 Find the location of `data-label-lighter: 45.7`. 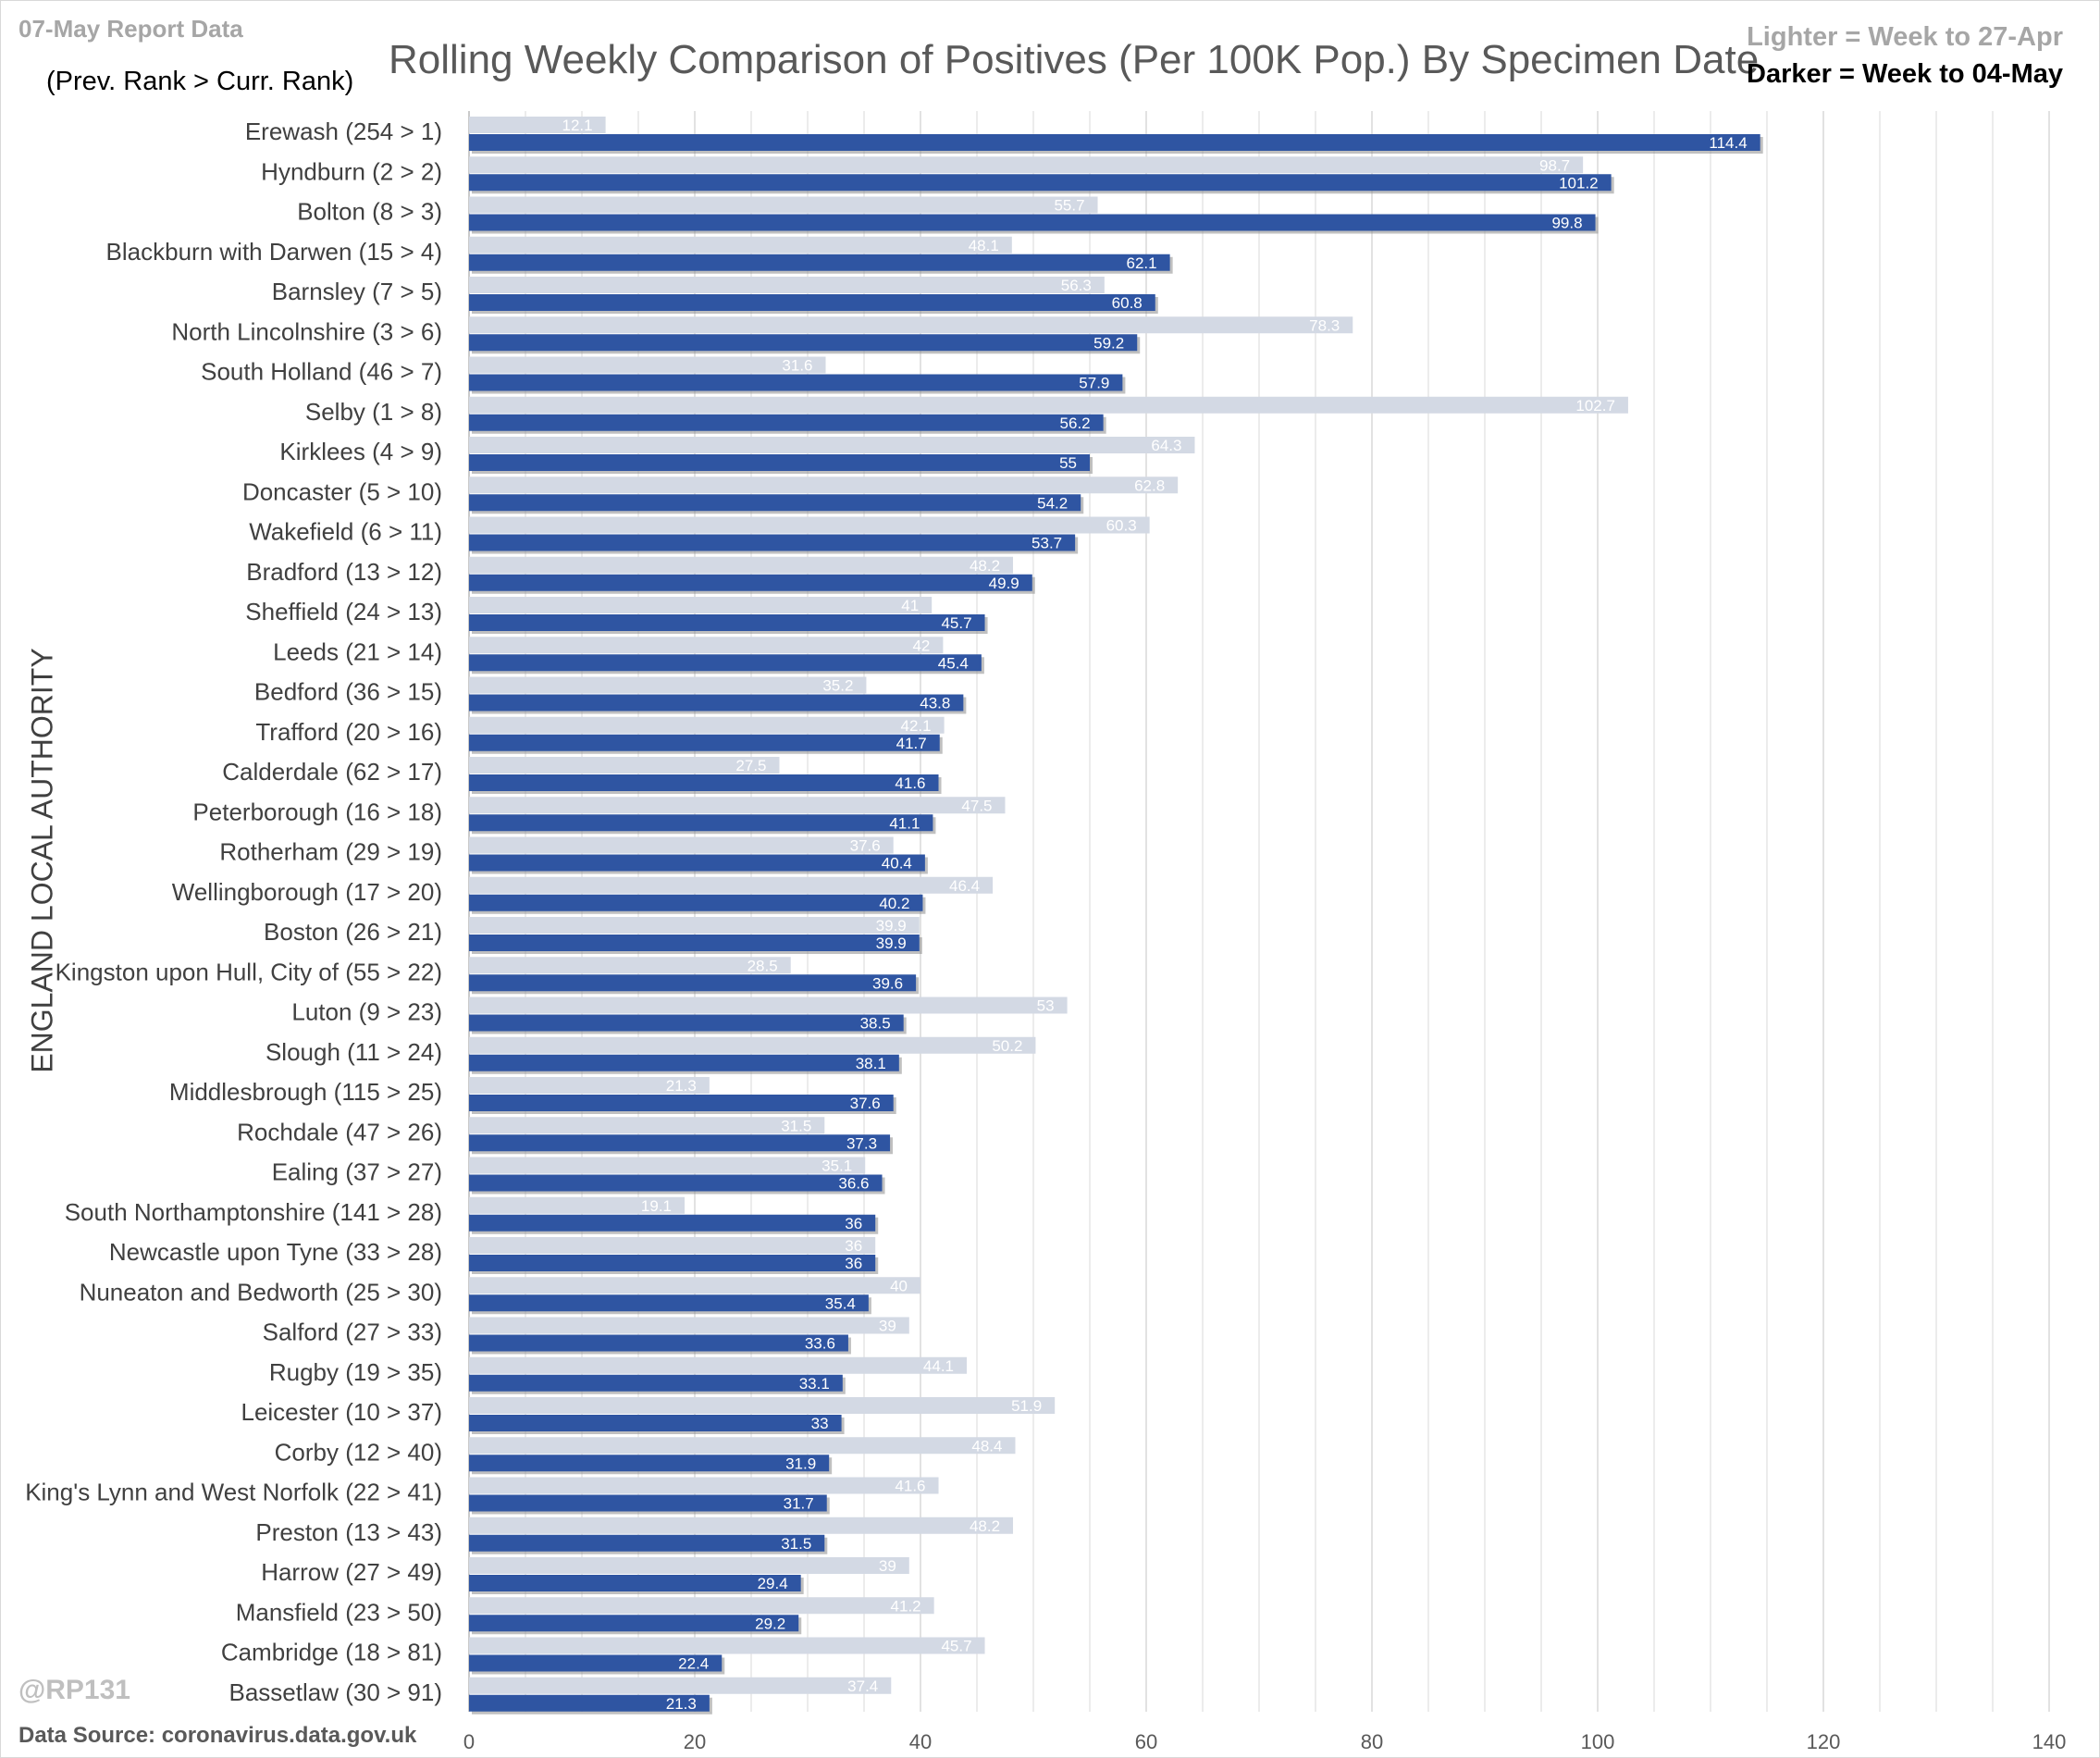

data-label-lighter: 45.7 is located at coordinates (956, 1646).